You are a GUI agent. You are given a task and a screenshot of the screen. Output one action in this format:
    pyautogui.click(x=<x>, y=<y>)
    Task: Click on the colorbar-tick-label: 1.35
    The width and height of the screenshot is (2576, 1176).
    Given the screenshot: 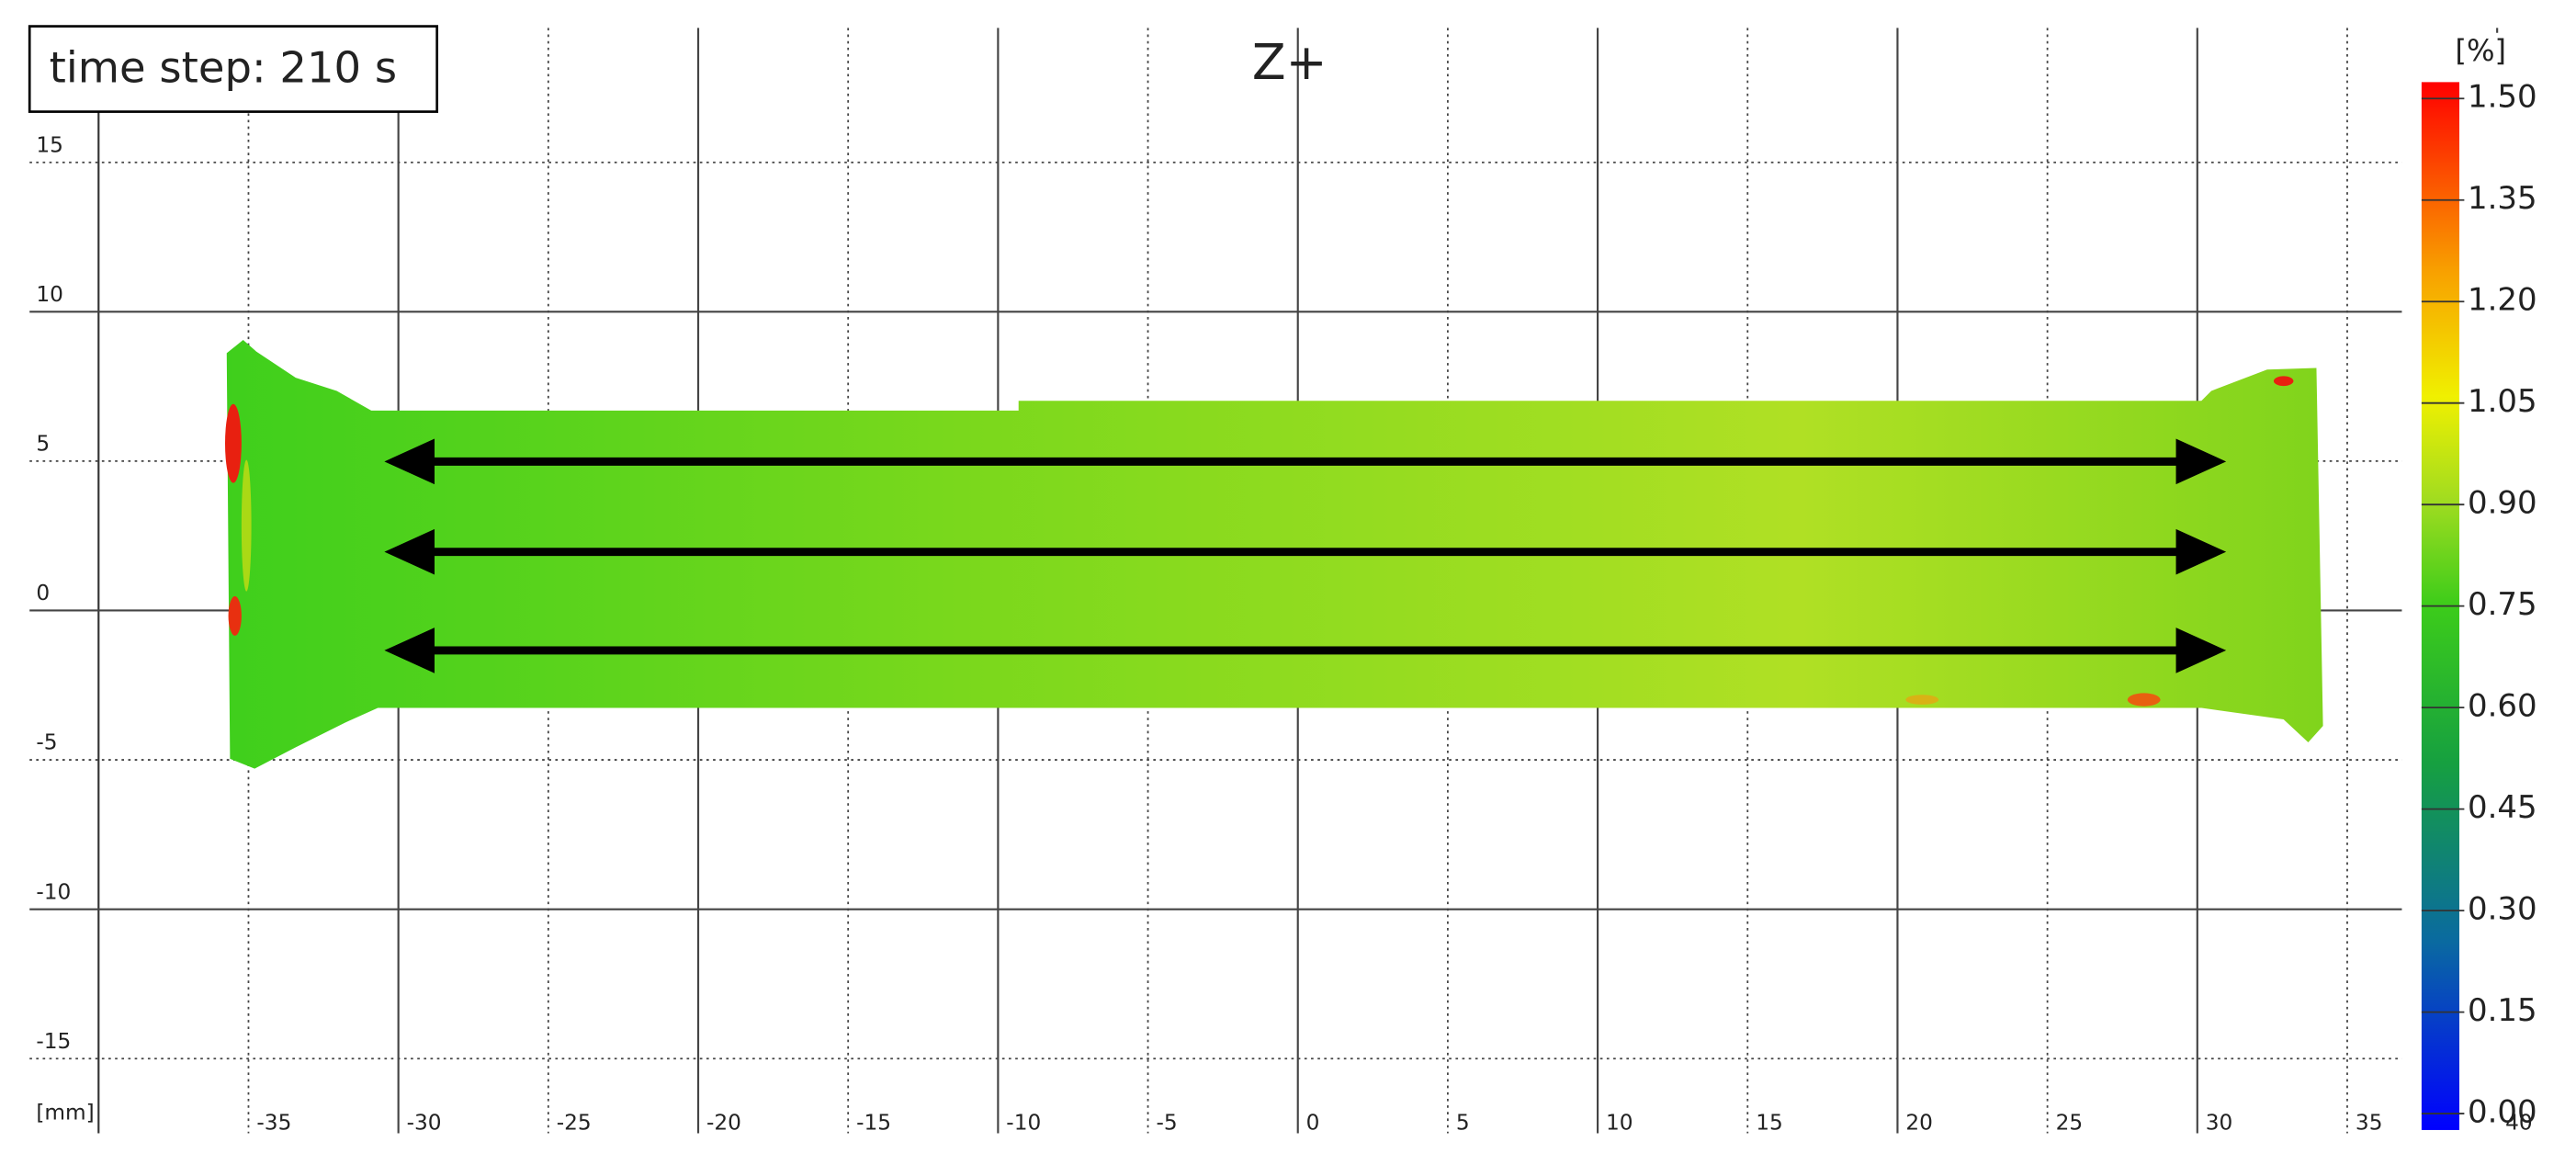 What is the action you would take?
    pyautogui.click(x=2502, y=198)
    